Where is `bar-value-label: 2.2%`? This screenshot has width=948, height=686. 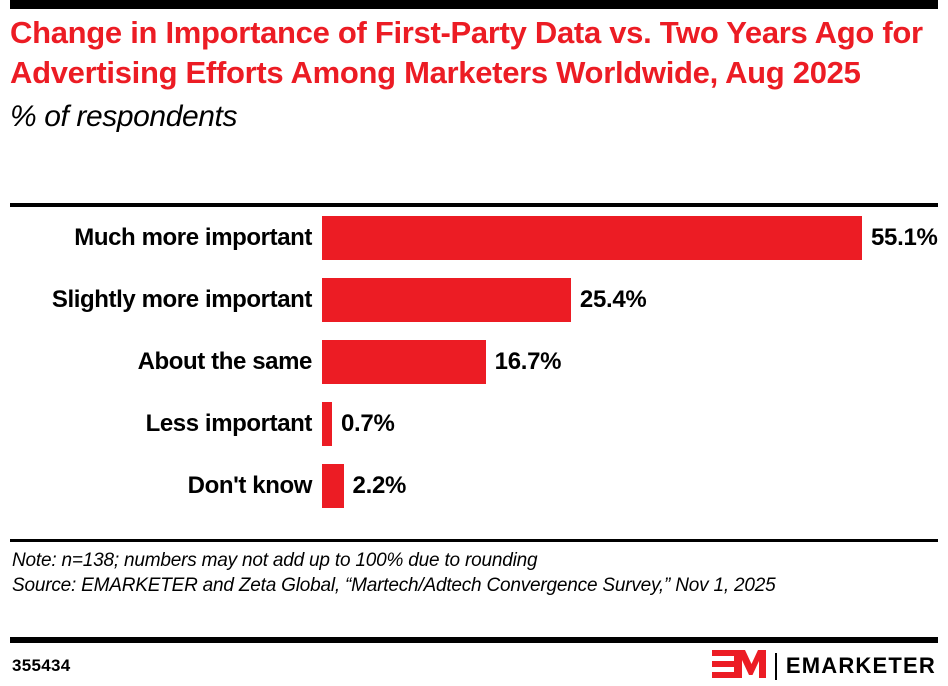 bar-value-label: 2.2% is located at coordinates (379, 485).